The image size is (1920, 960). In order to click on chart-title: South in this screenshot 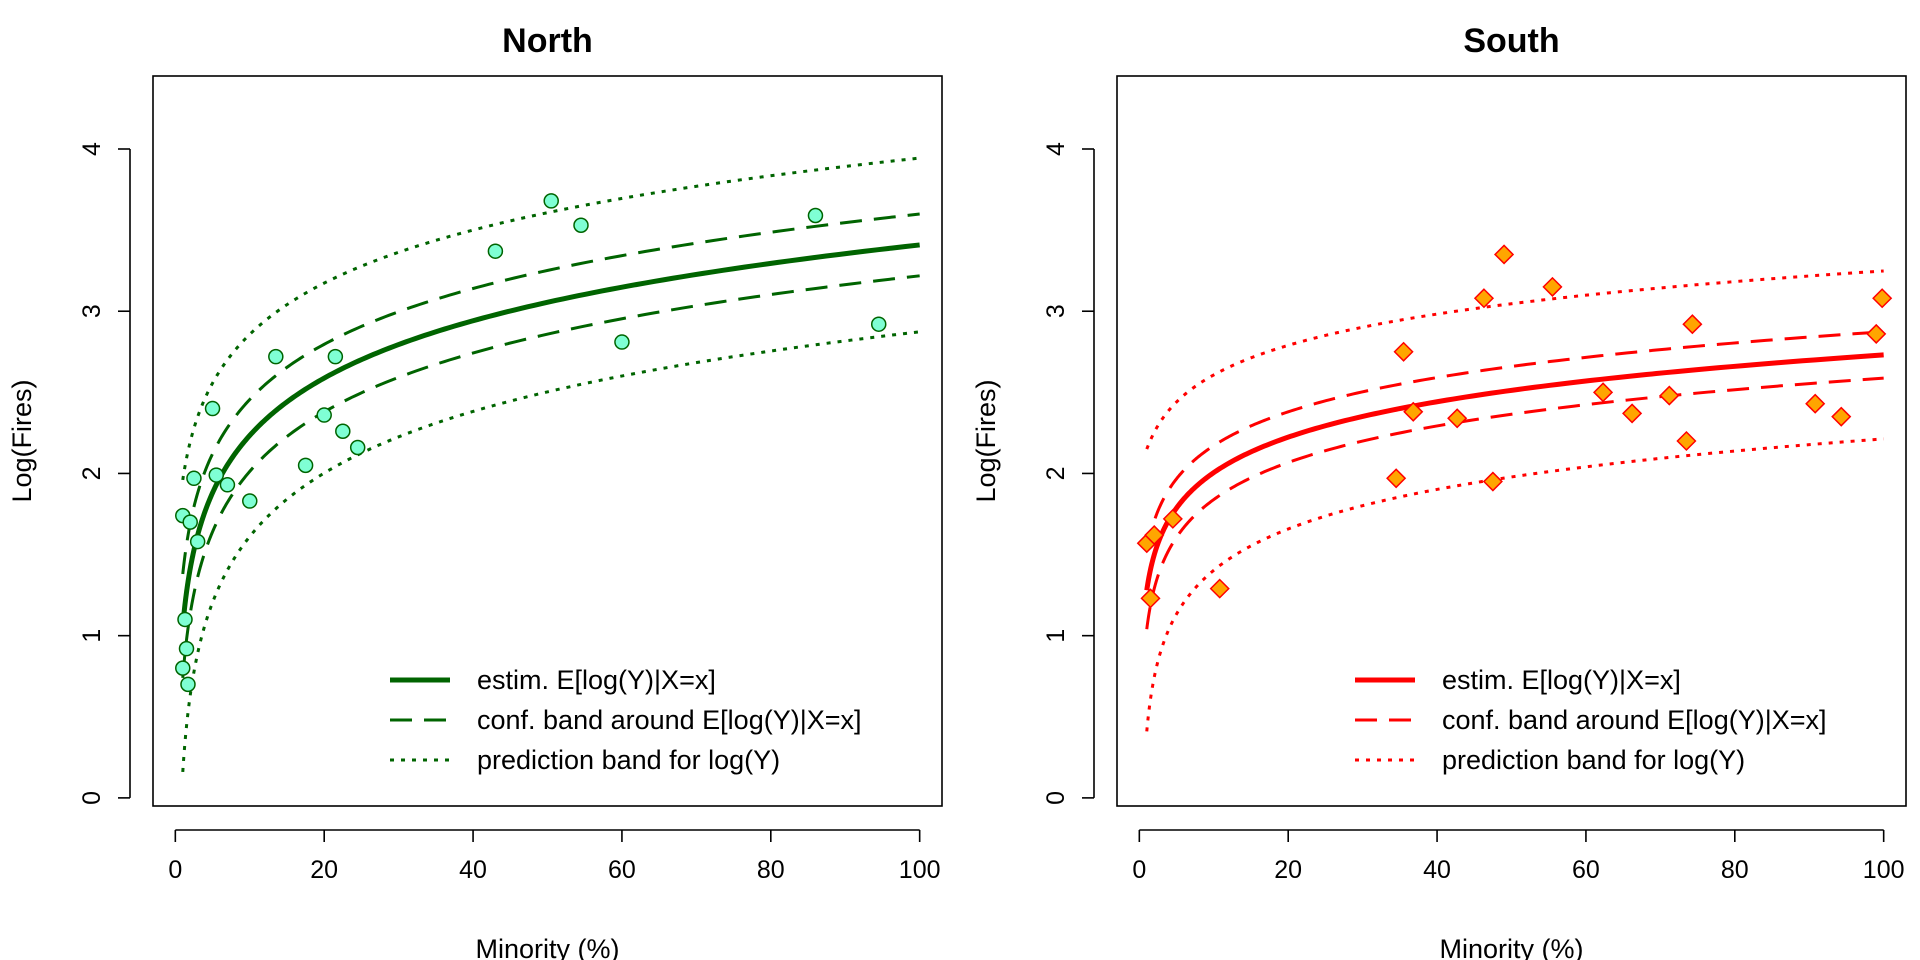, I will do `click(1511, 41)`.